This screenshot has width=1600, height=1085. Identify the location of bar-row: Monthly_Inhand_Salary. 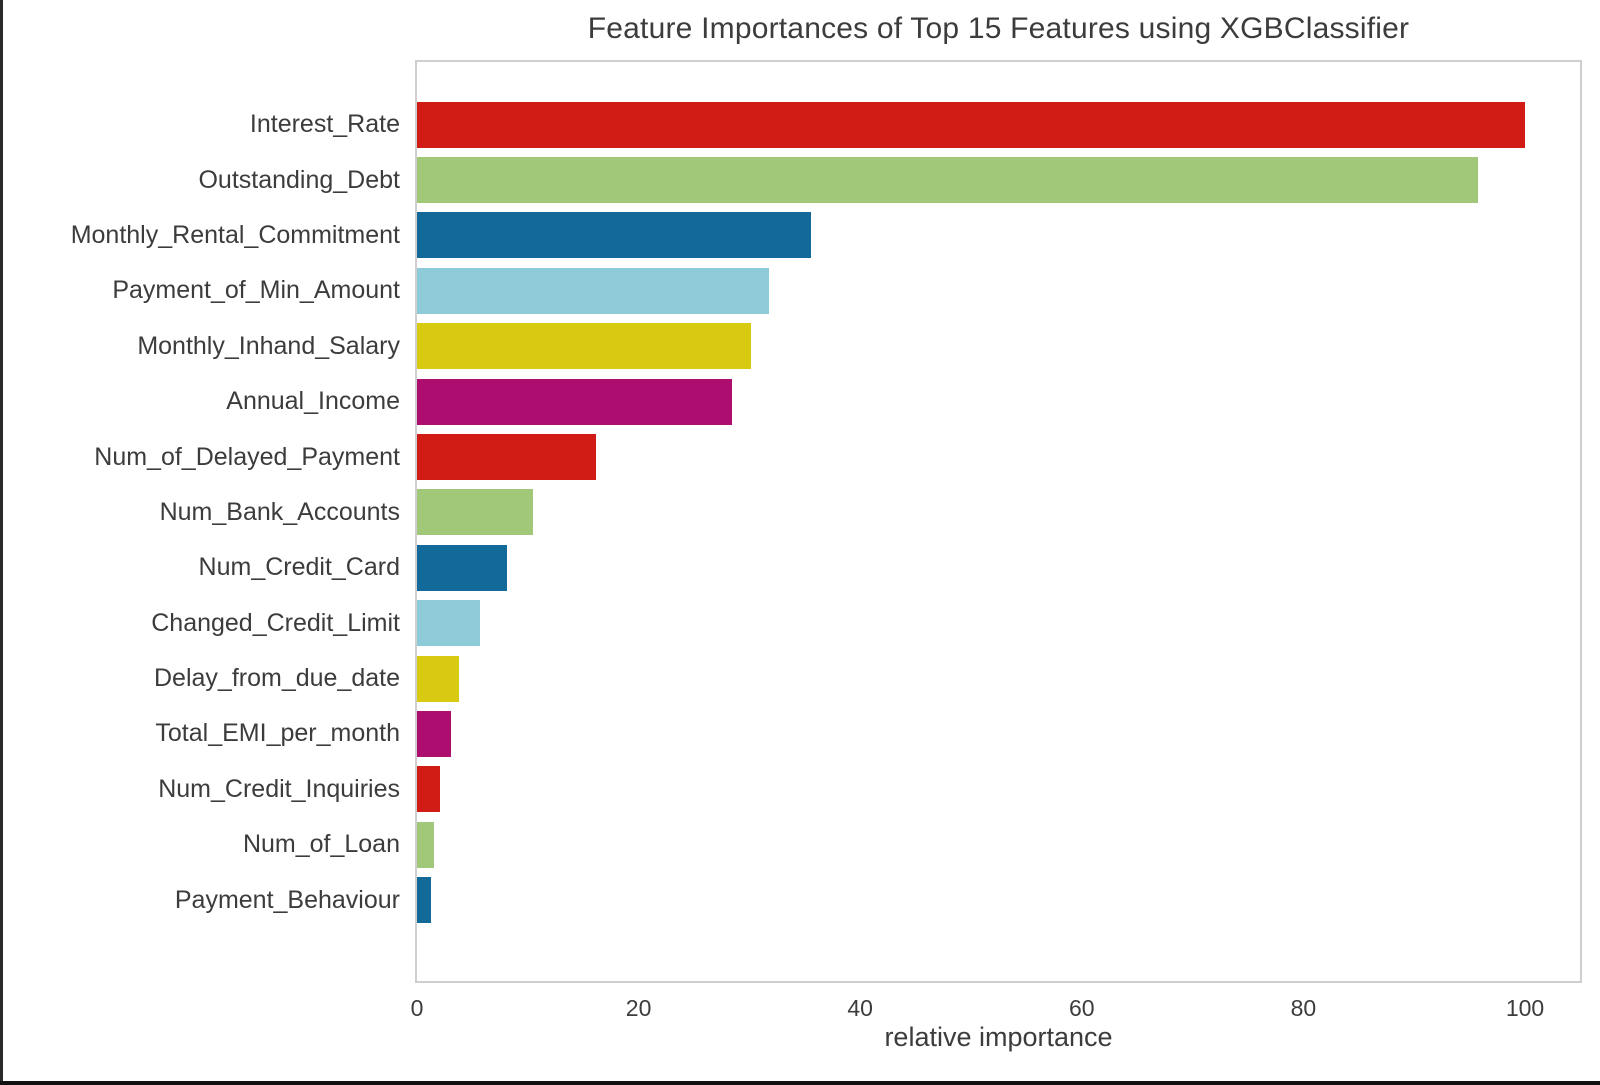
(762, 346).